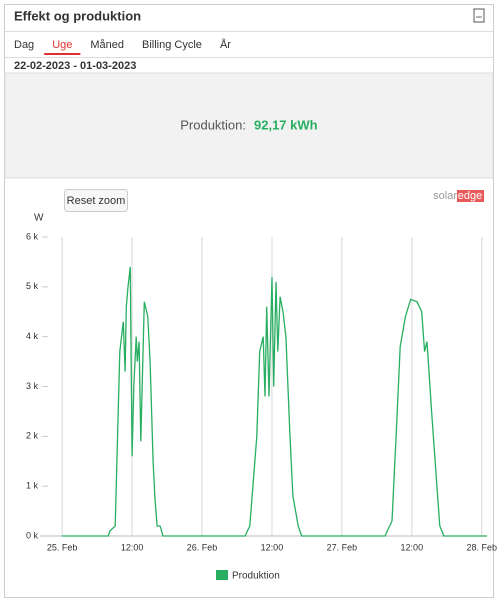 The width and height of the screenshot is (501, 607). I want to click on csv-icon-label: csv, so click(479, 16).